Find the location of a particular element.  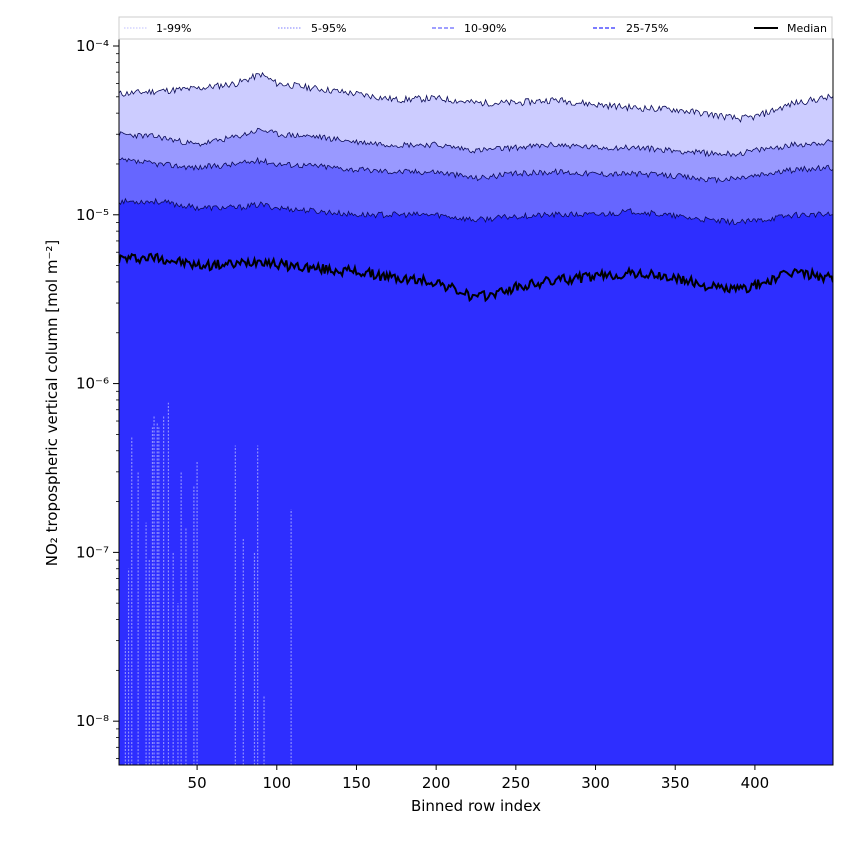

legend-box is located at coordinates (475, 28).